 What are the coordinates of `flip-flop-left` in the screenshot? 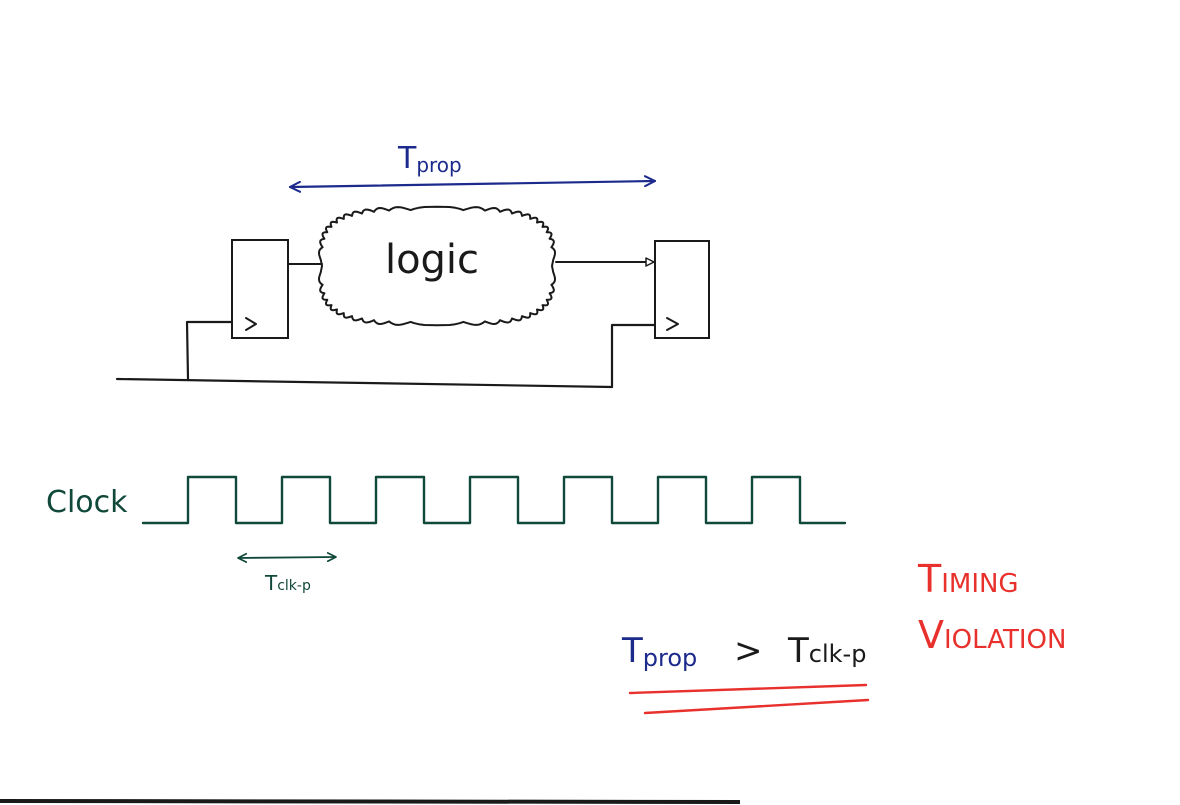 It's located at (260, 289).